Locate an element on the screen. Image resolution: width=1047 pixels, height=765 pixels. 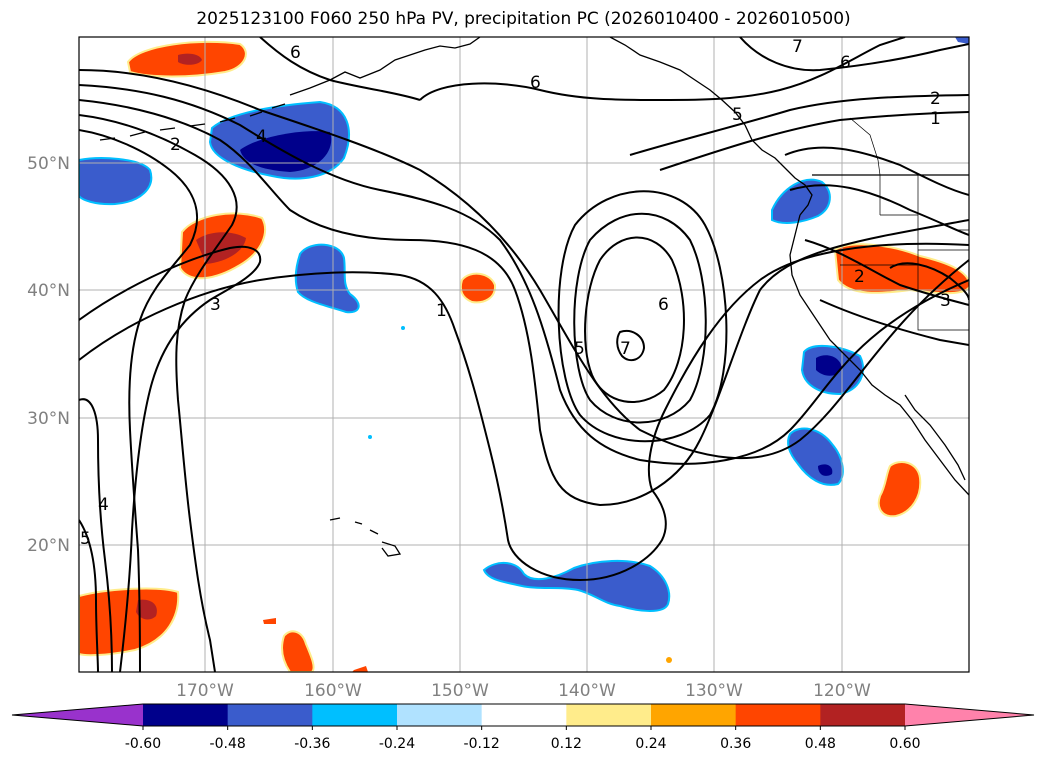
alaska-coastline is located at coordinates (677, 81).